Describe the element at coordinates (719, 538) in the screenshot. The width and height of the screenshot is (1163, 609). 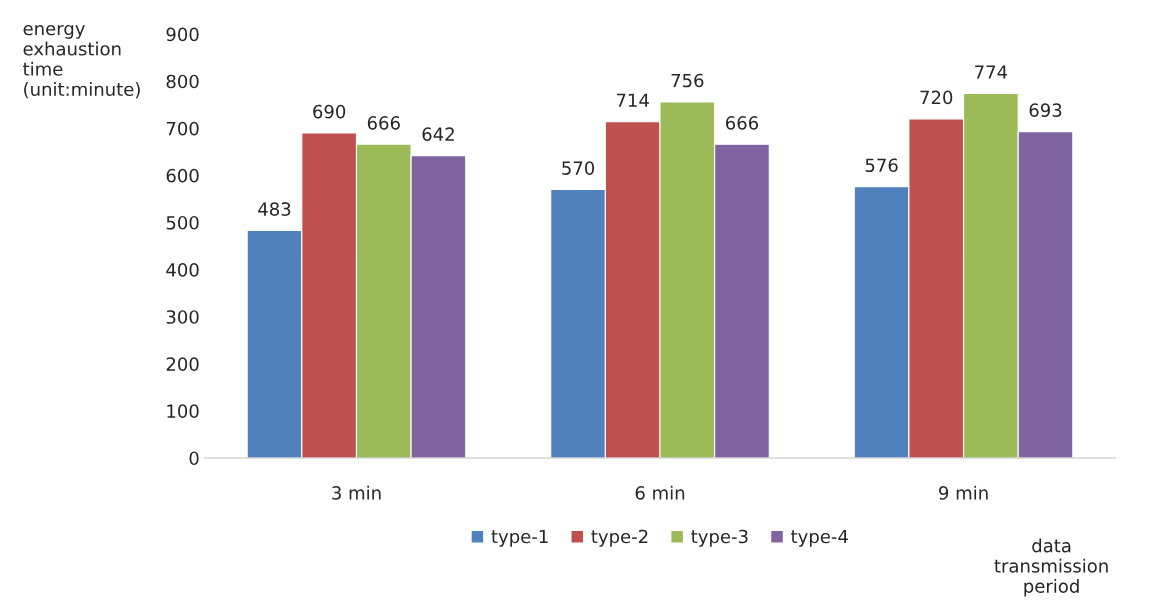
I see `legend-label: type-3` at that location.